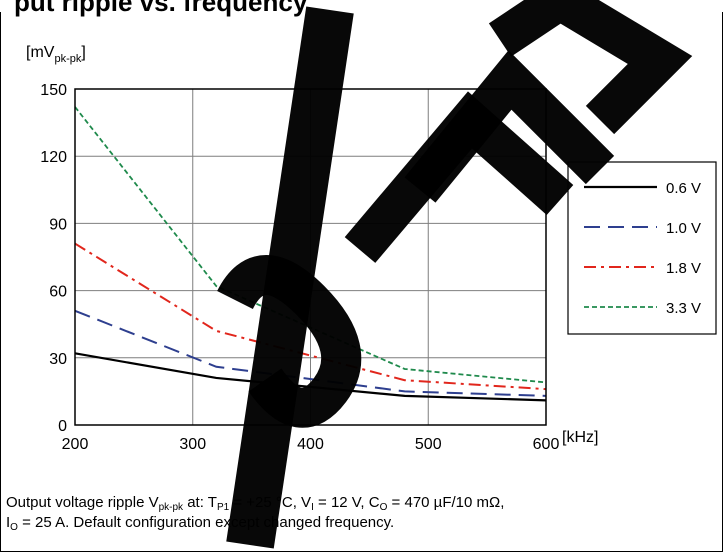 The width and height of the screenshot is (725, 553). Describe the element at coordinates (58, 359) in the screenshot. I see `y-tick-label: 30` at that location.